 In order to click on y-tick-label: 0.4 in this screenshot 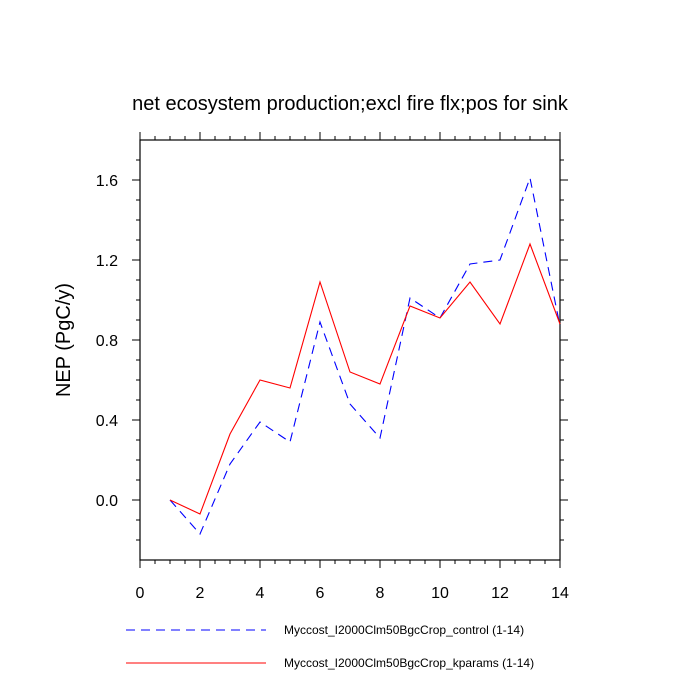, I will do `click(107, 421)`.